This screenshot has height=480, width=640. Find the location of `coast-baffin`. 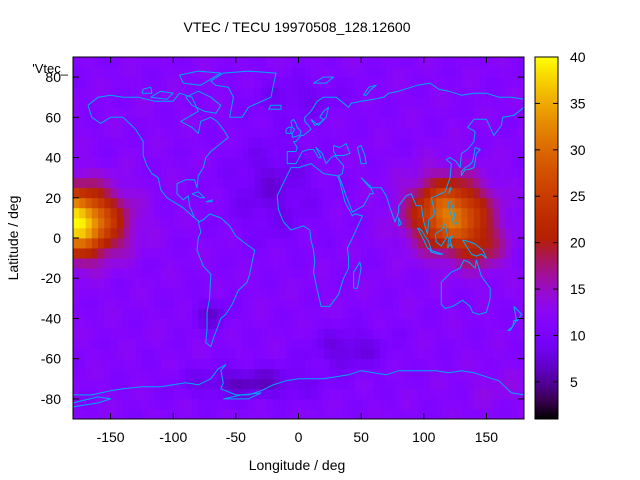

coast-baffin is located at coordinates (203, 102).